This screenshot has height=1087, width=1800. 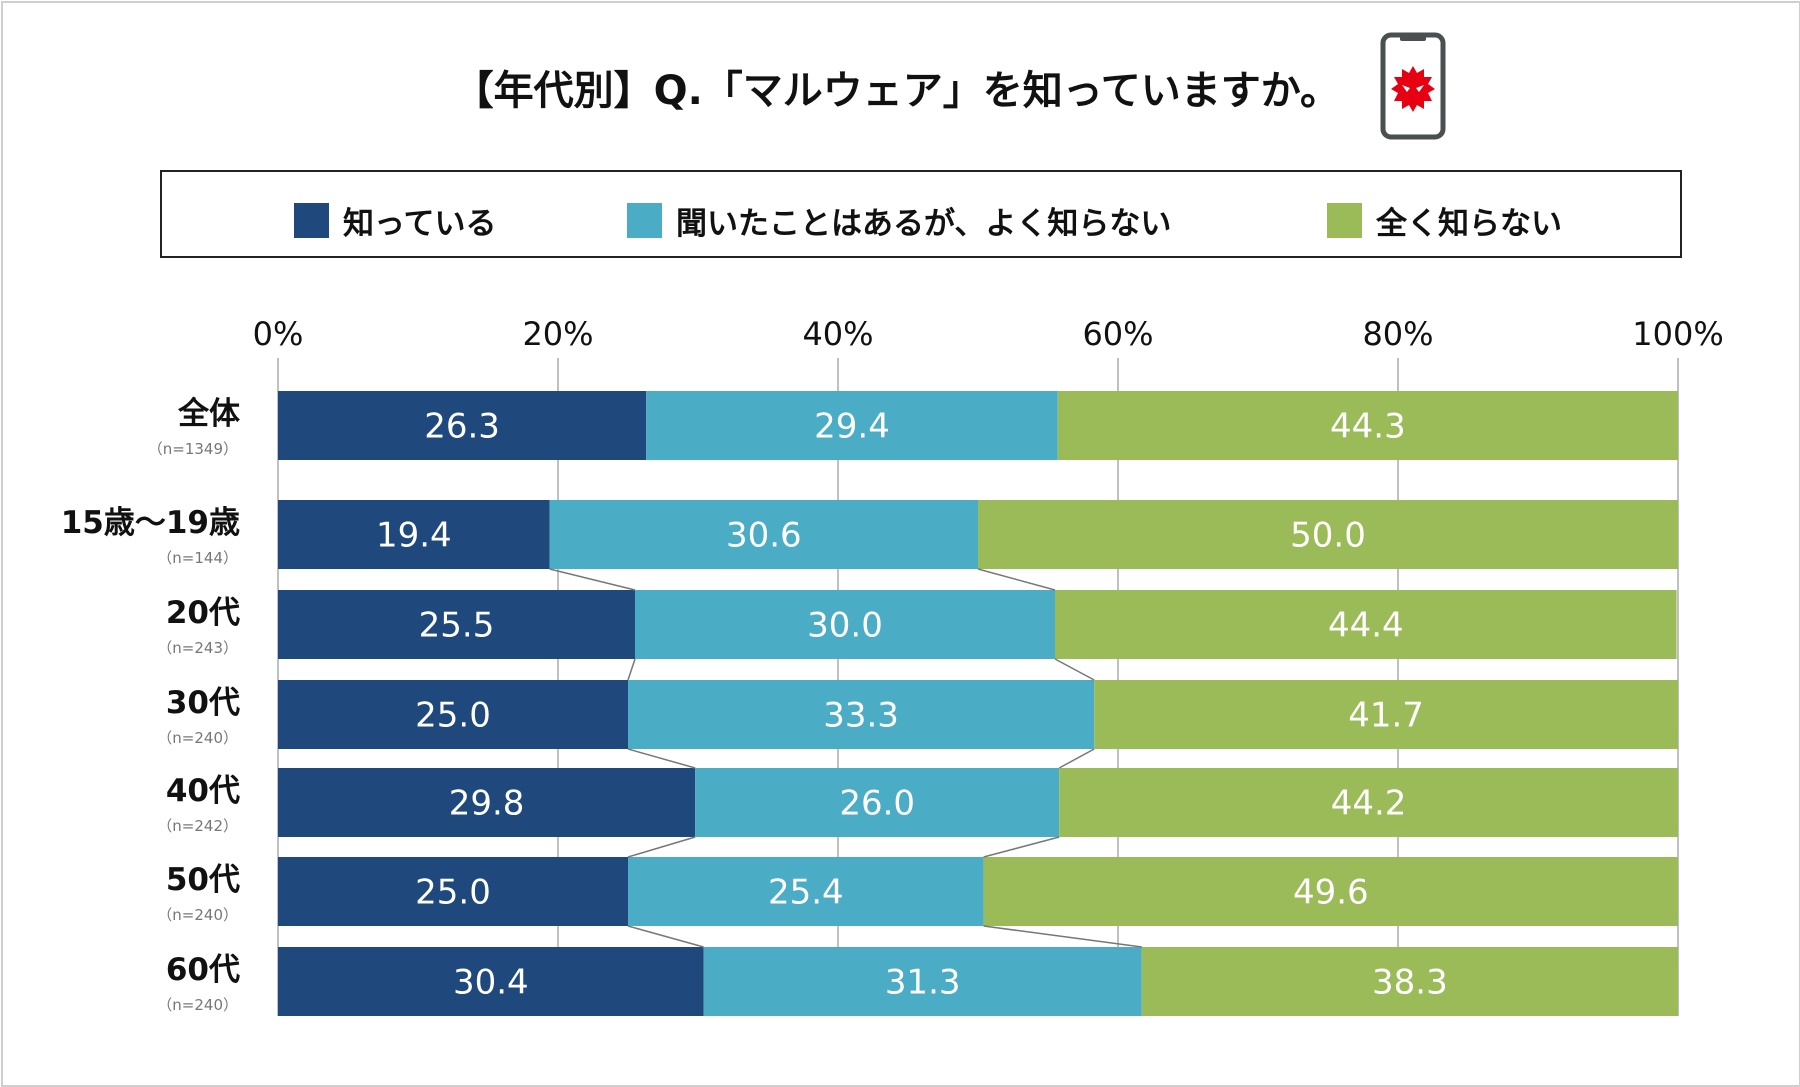 I want to click on chart-title: 【年代別】Q.「マルウェア」を知っていますか。, so click(x=896, y=91).